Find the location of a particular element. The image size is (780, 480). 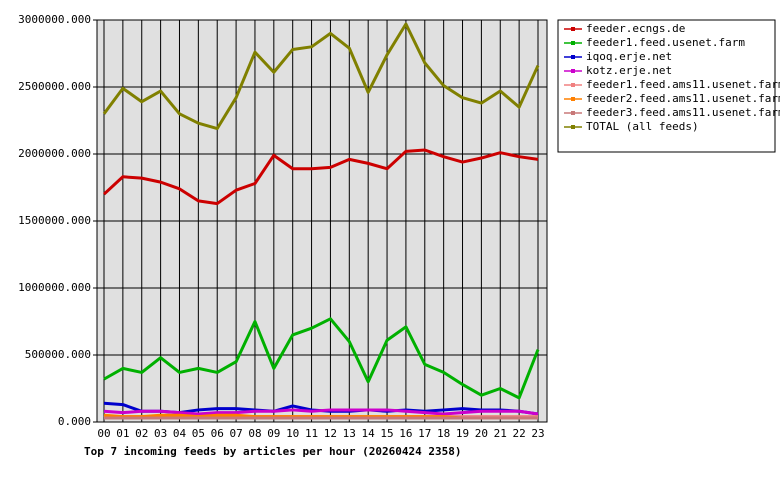

x-tick-label: 14 is located at coordinates (369, 433).